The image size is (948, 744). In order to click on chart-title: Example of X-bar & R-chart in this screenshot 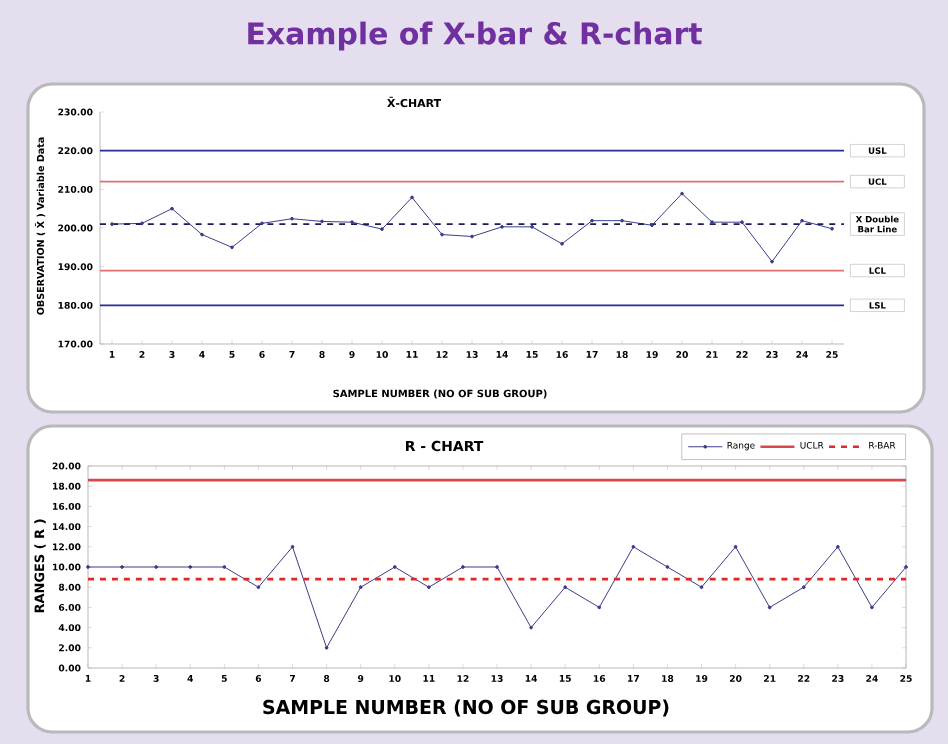, I will do `click(475, 36)`.